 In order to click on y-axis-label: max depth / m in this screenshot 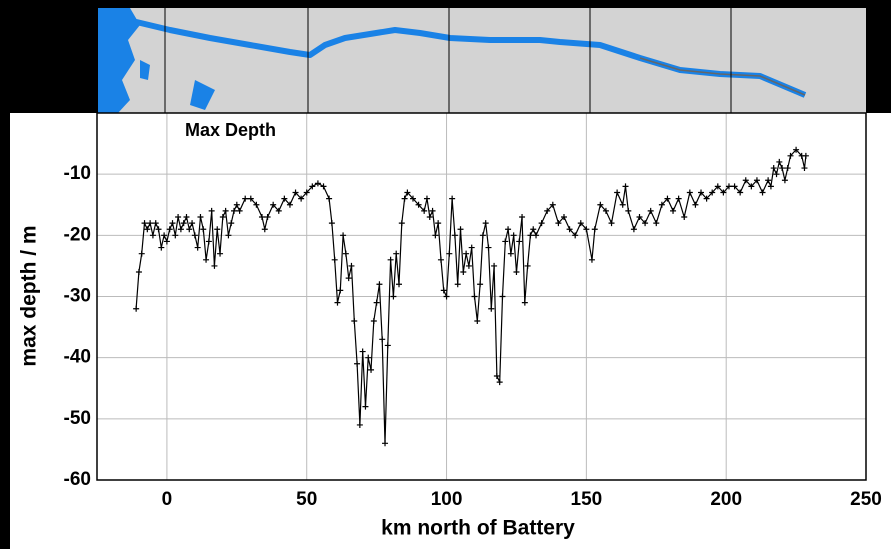, I will do `click(29, 295)`.